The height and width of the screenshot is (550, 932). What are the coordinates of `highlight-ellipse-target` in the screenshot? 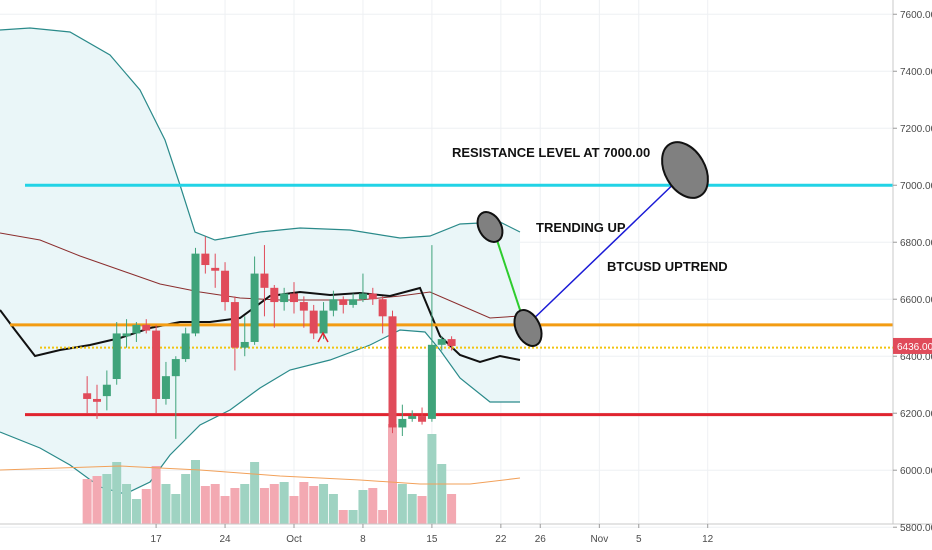 It's located at (685, 170).